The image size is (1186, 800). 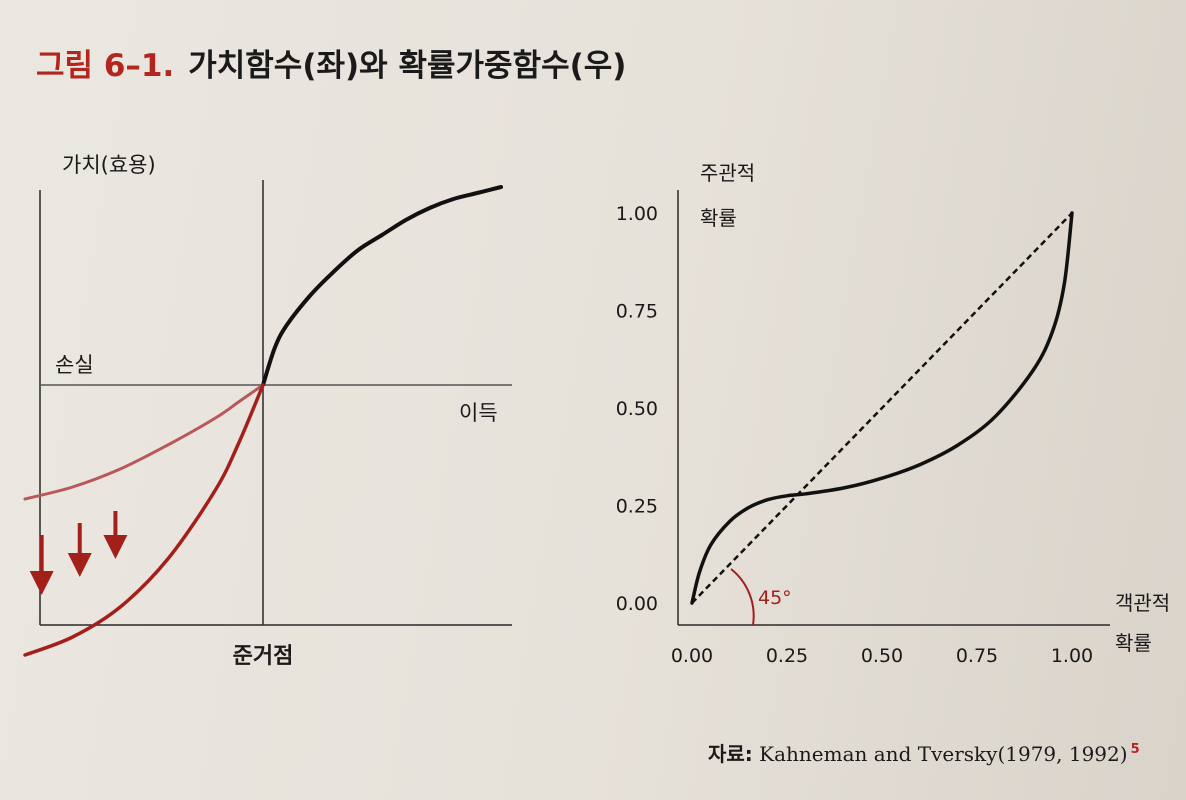 I want to click on footnote-marker: 5, so click(x=1135, y=750).